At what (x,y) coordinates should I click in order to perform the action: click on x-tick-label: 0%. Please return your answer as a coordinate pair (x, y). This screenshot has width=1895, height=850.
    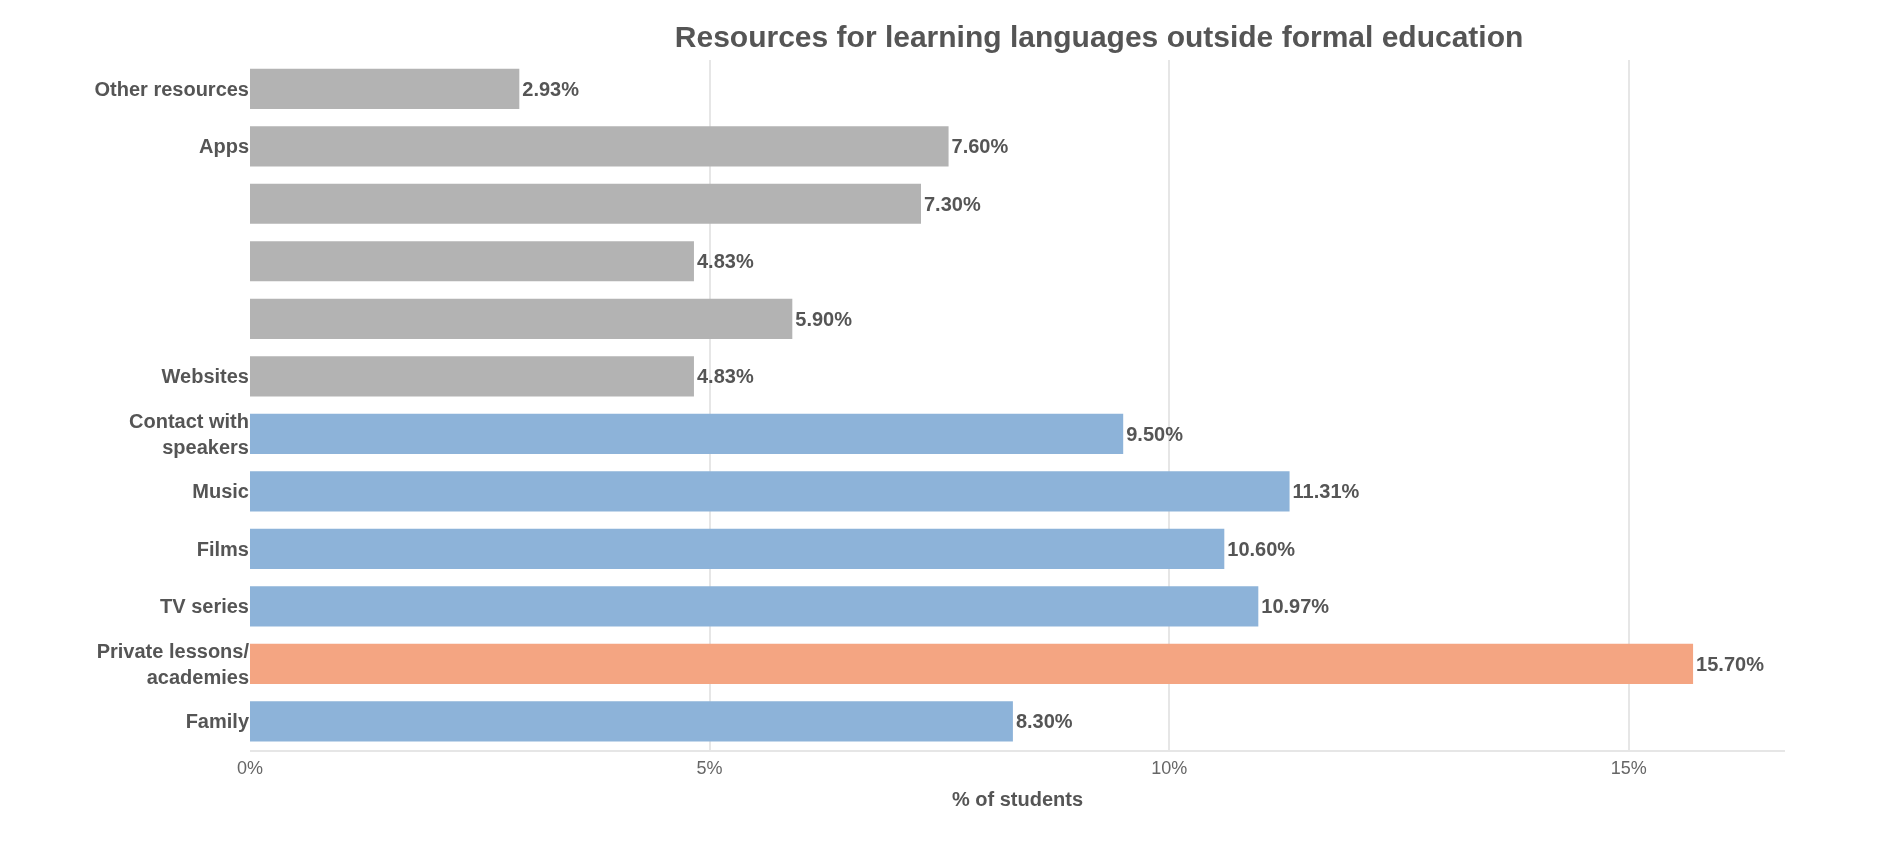
    Looking at the image, I should click on (250, 767).